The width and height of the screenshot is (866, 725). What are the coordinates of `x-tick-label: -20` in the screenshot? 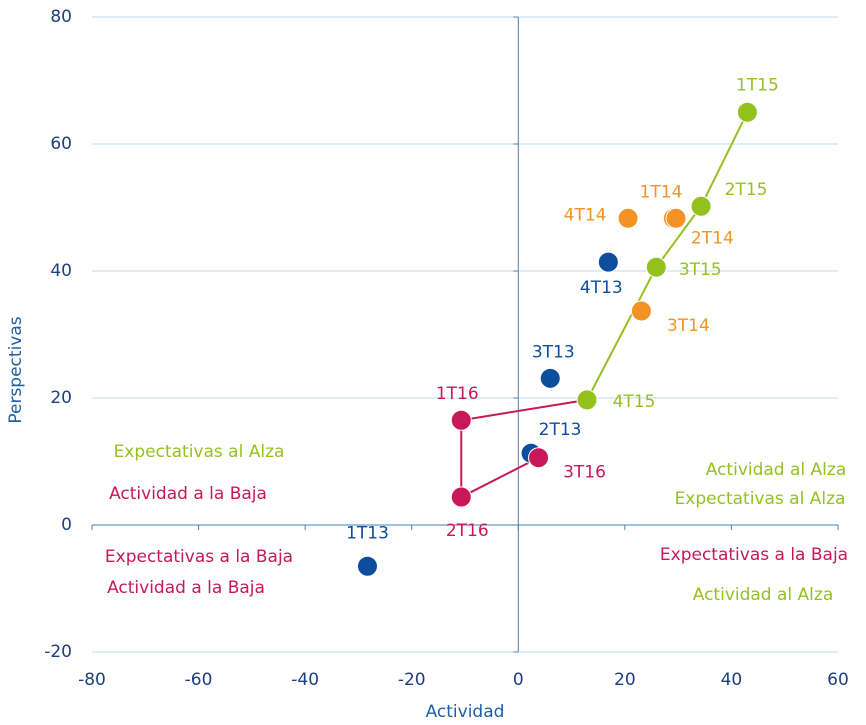 It's located at (412, 680).